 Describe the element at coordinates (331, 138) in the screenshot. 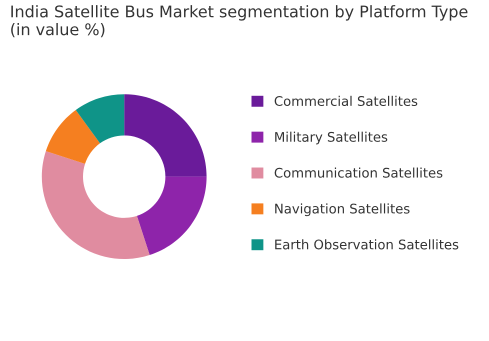

I see `legend-label: Military Satellites` at that location.